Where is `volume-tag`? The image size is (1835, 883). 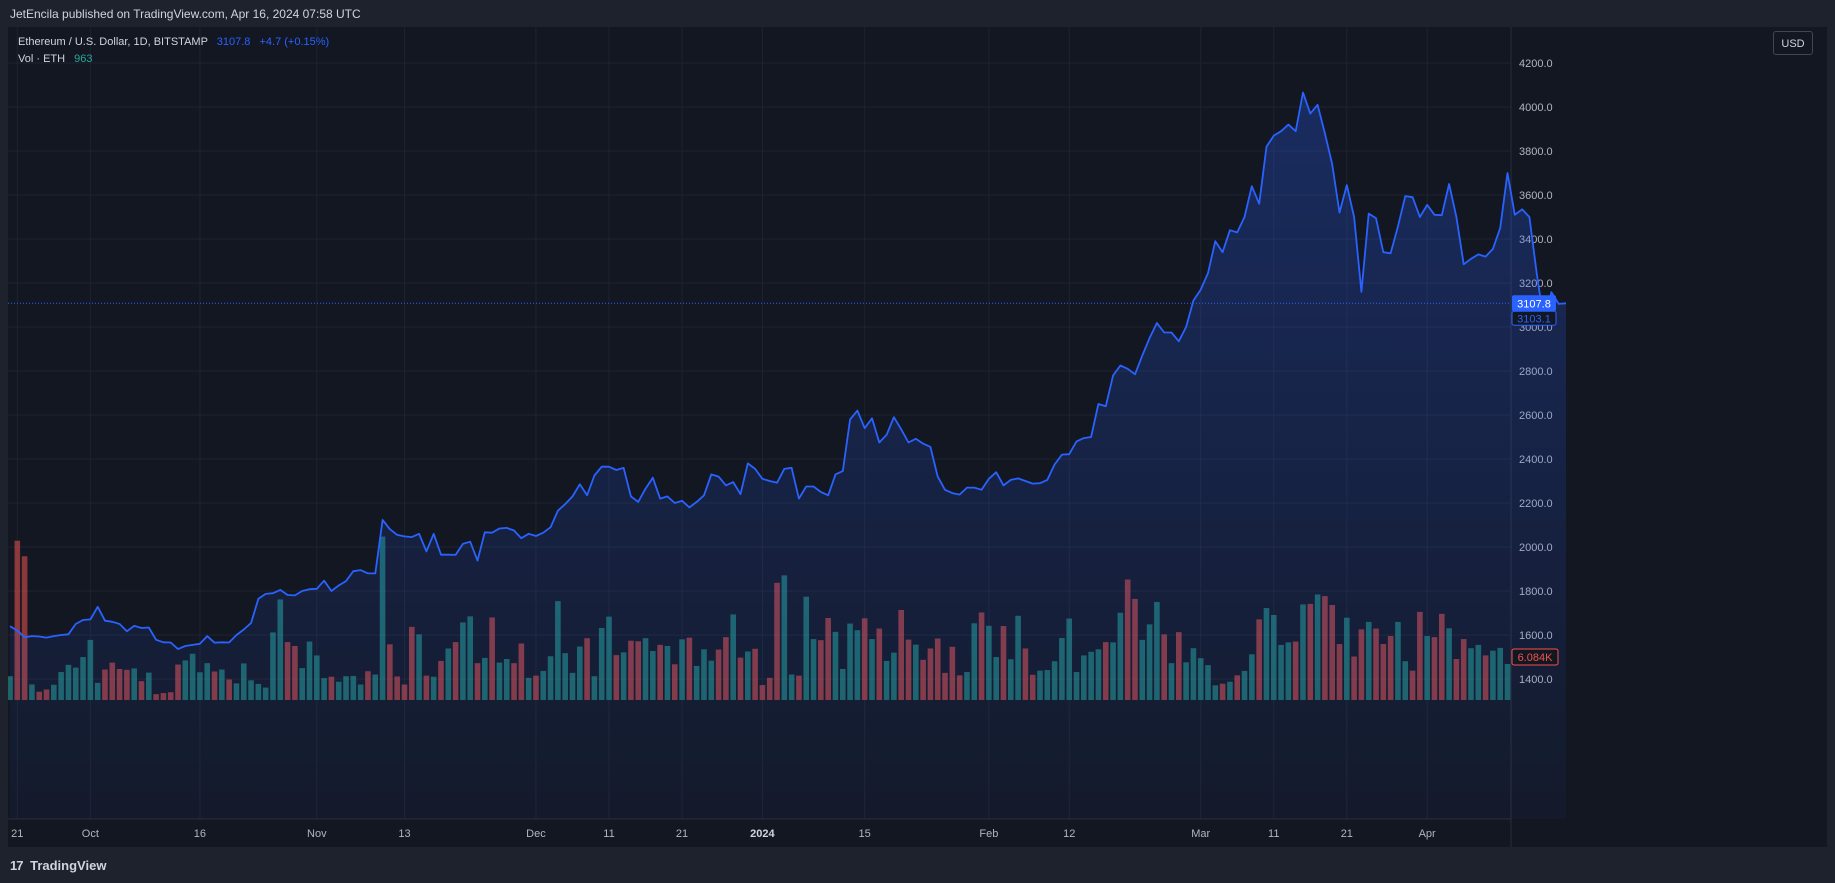 volume-tag is located at coordinates (1535, 657).